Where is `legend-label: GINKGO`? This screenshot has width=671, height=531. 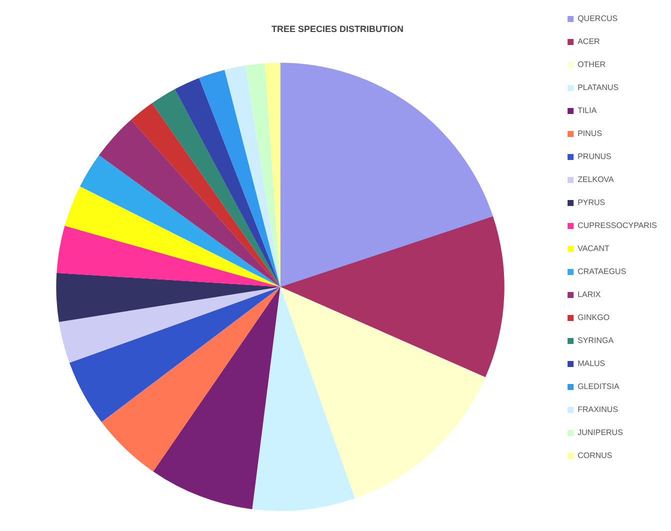
legend-label: GINKGO is located at coordinates (594, 317).